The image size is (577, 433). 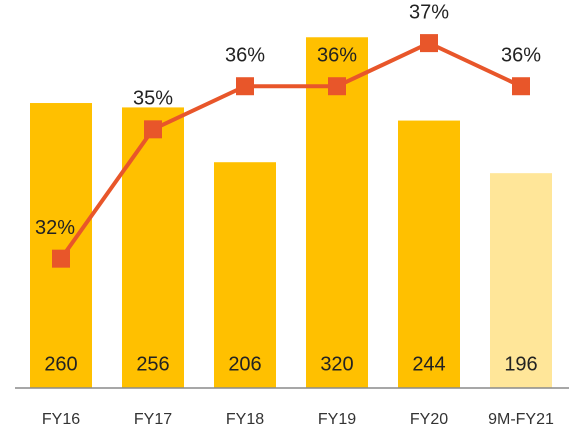 What do you see at coordinates (429, 12) in the screenshot?
I see `line-value-label: 37%` at bounding box center [429, 12].